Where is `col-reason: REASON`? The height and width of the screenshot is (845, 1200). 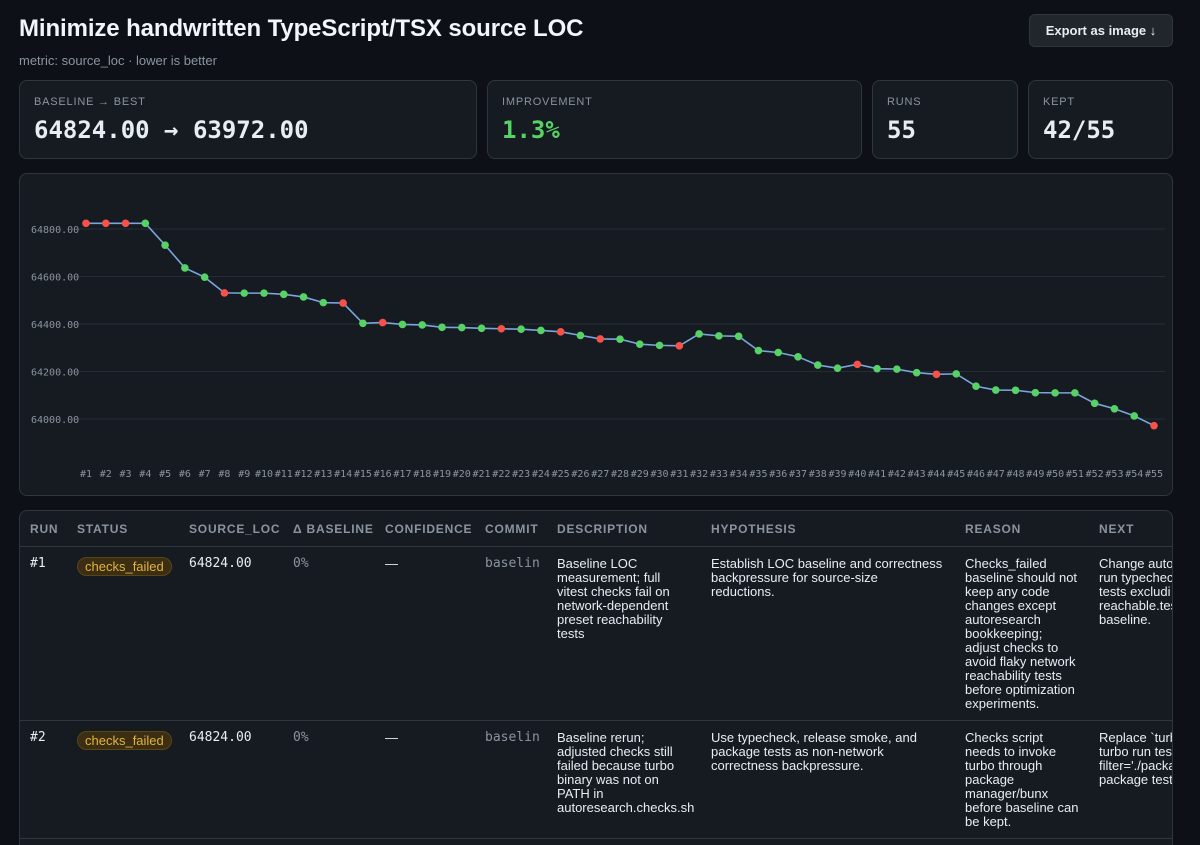
col-reason: REASON is located at coordinates (1022, 529).